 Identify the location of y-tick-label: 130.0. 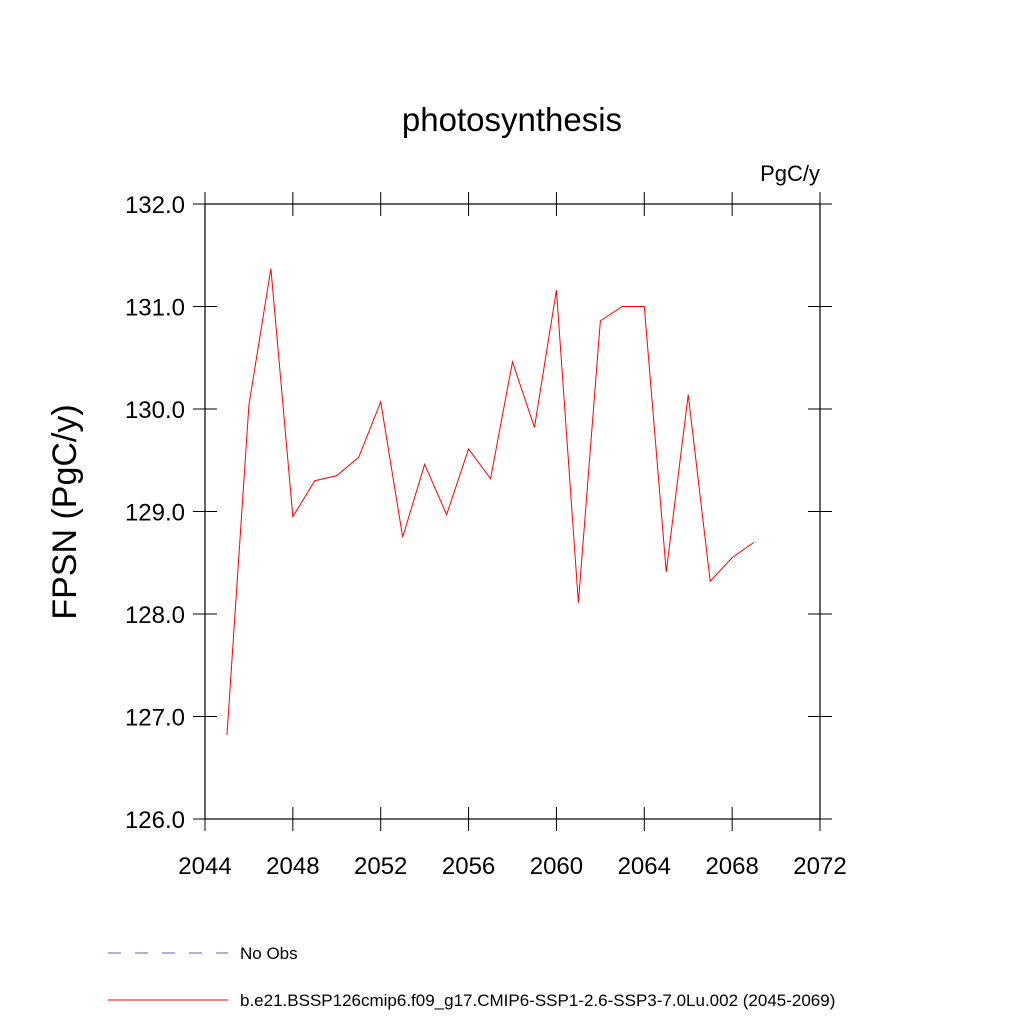
(155, 410).